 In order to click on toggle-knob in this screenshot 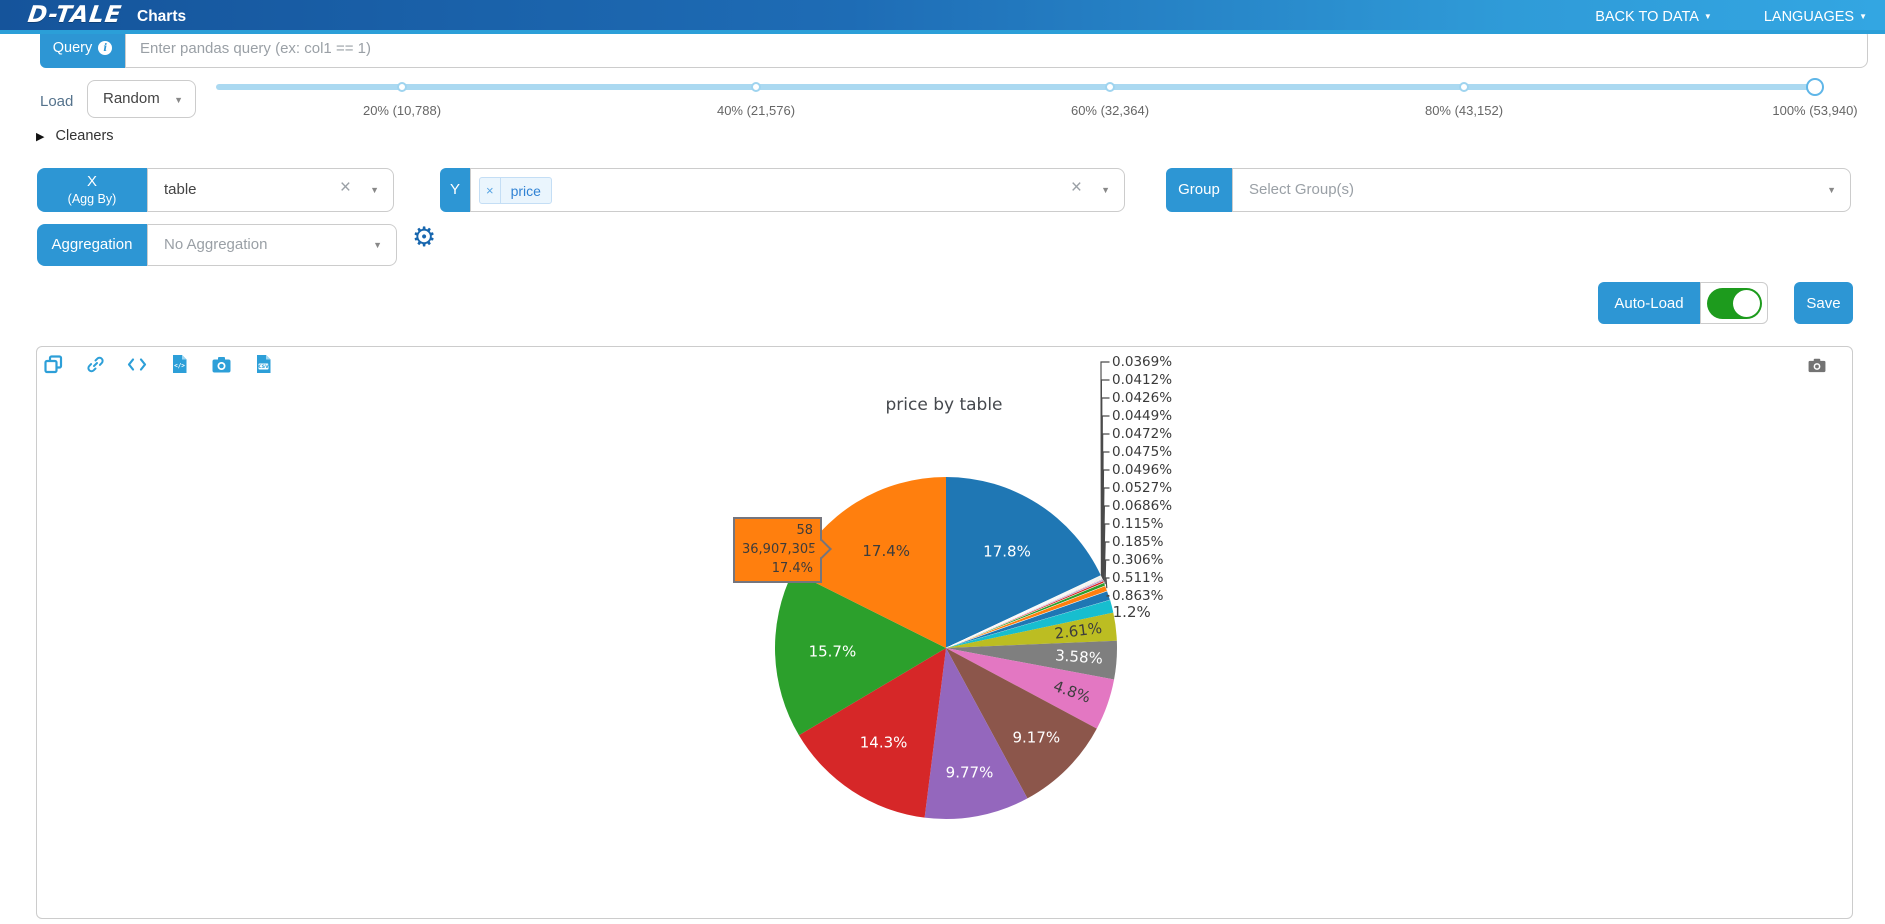, I will do `click(1746, 303)`.